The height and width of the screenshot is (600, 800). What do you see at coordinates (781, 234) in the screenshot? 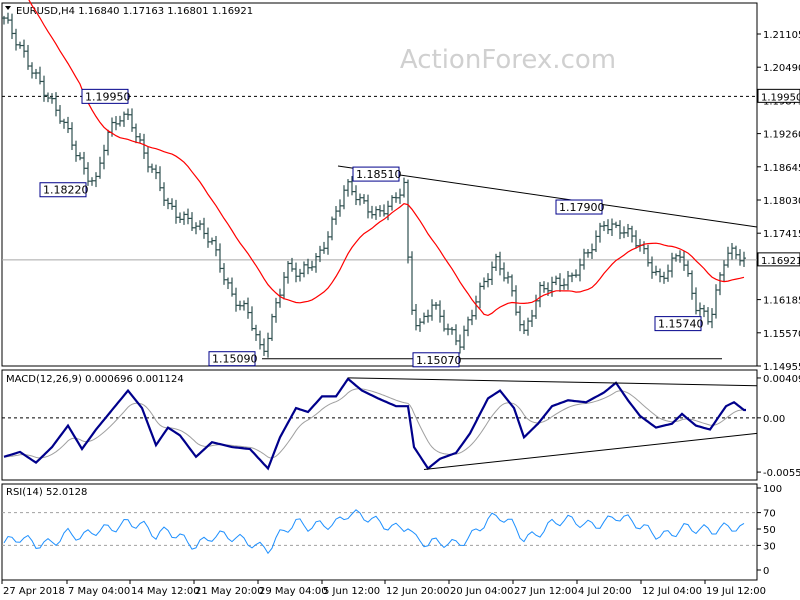
I see `price-tick-label: 1.17415` at bounding box center [781, 234].